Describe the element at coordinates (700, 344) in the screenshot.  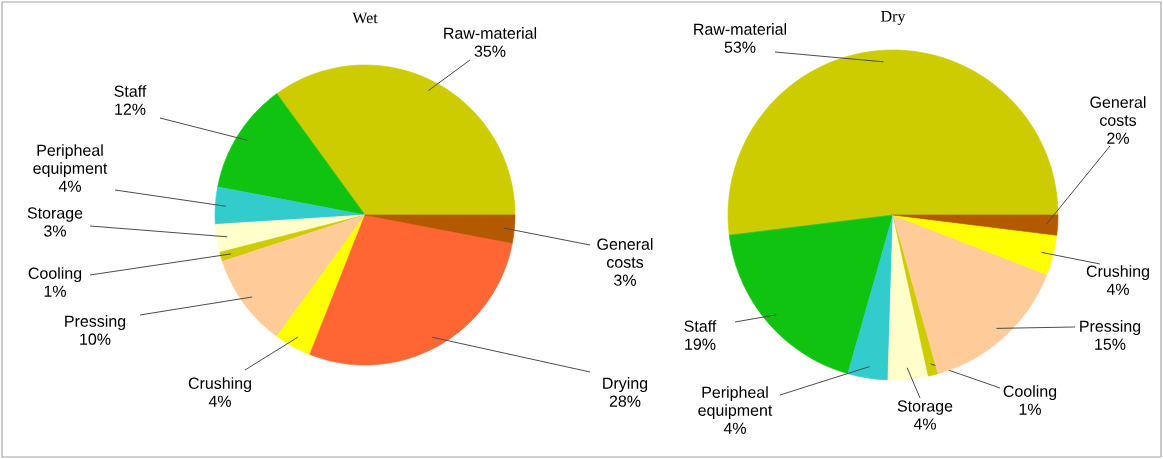
I see `data-label: 19%` at that location.